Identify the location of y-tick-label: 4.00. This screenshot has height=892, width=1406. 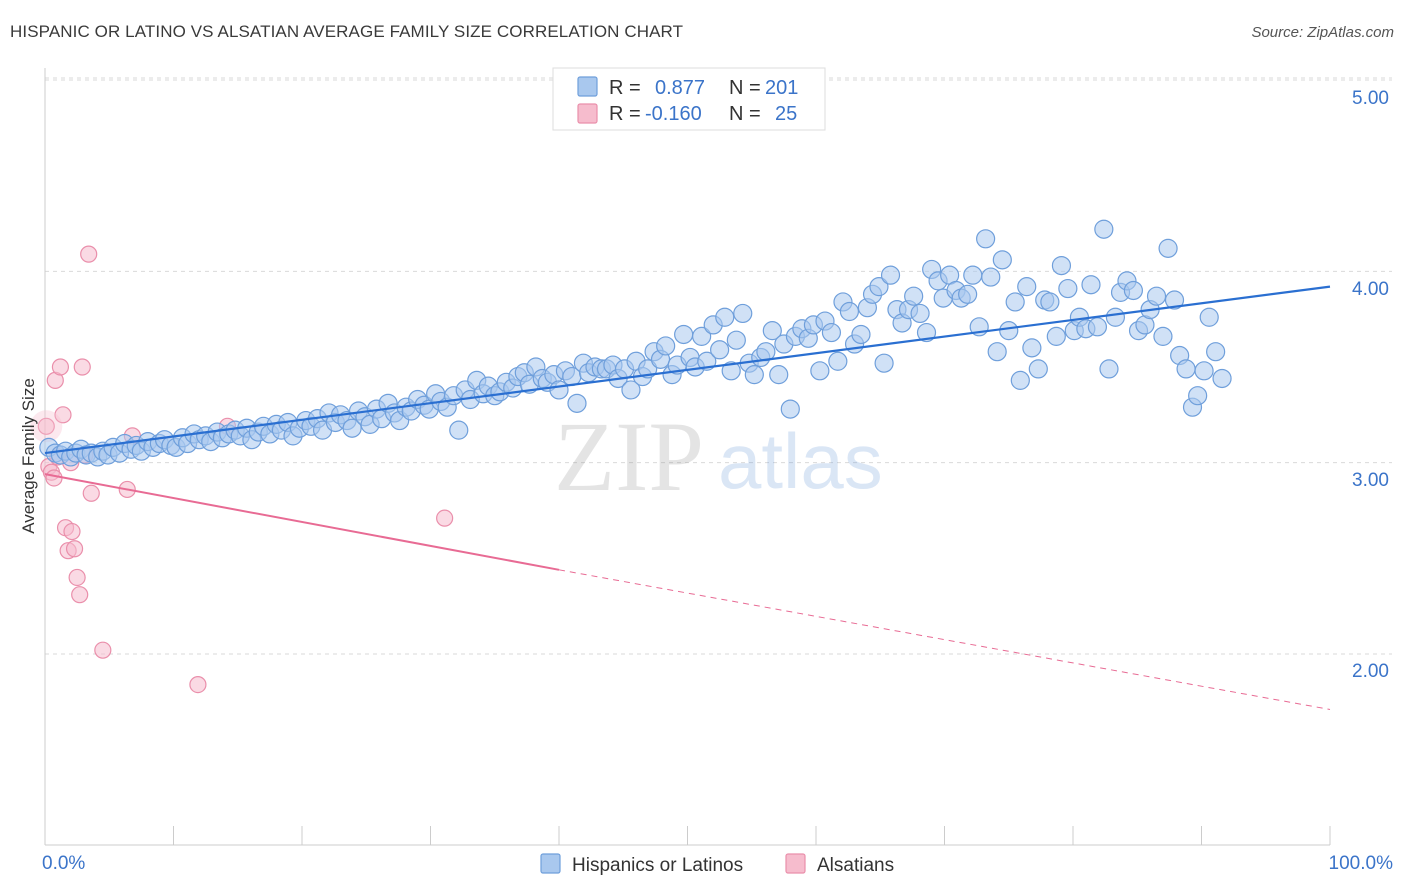
(1370, 289).